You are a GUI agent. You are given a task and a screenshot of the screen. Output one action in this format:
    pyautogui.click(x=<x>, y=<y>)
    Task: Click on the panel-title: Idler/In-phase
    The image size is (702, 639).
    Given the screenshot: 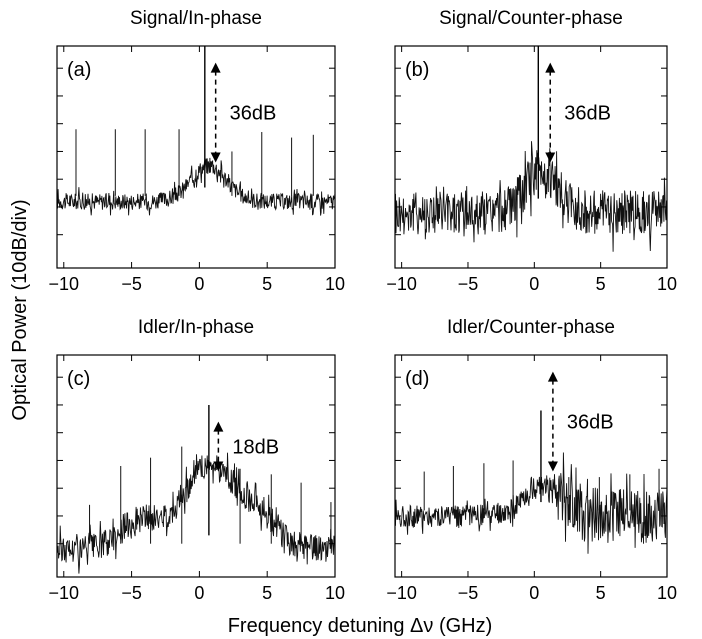 What is the action you would take?
    pyautogui.click(x=196, y=327)
    